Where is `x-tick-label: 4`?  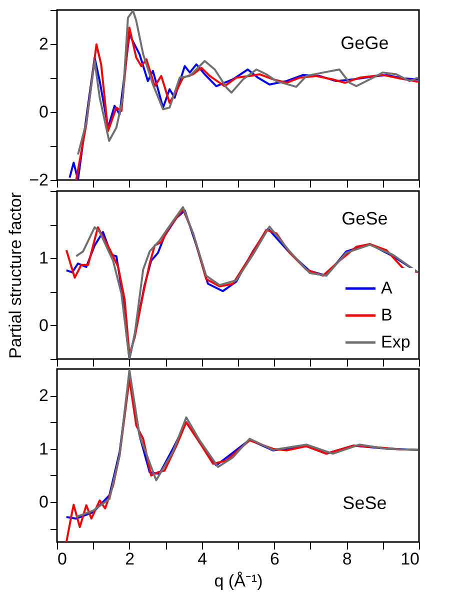 x-tick-label: 4 is located at coordinates (203, 559).